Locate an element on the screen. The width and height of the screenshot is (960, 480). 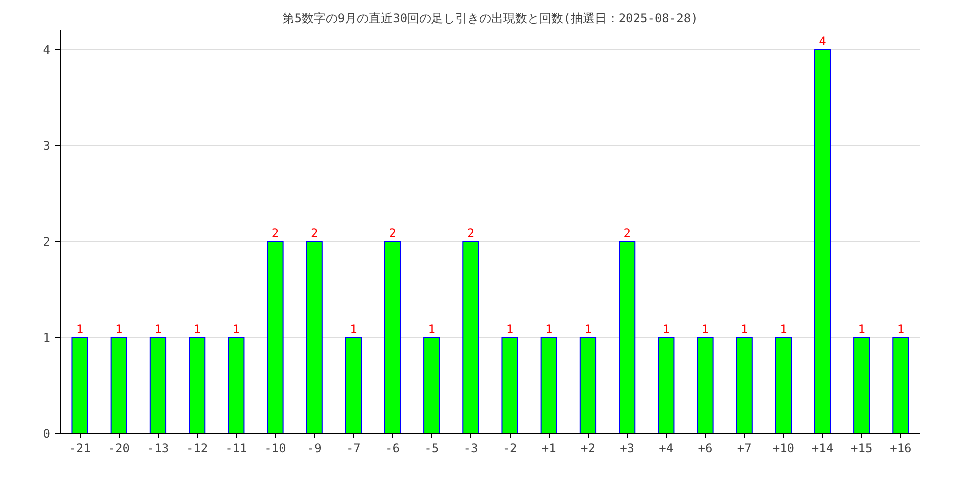
x-tick-label: -10 is located at coordinates (275, 449).